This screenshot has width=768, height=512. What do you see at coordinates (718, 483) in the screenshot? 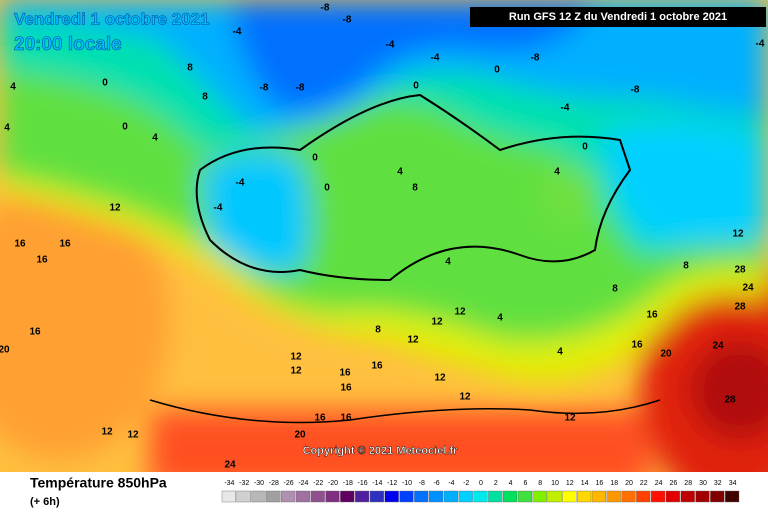
I see `colorbar-label: 32` at bounding box center [718, 483].